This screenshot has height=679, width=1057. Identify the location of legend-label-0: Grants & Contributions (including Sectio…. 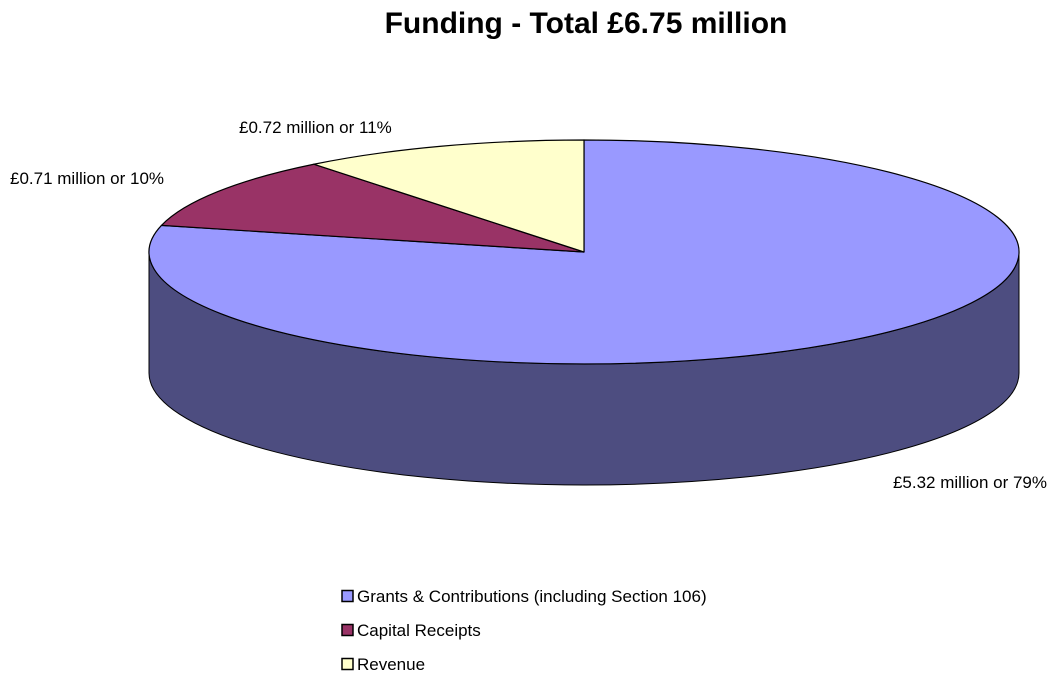
(532, 596).